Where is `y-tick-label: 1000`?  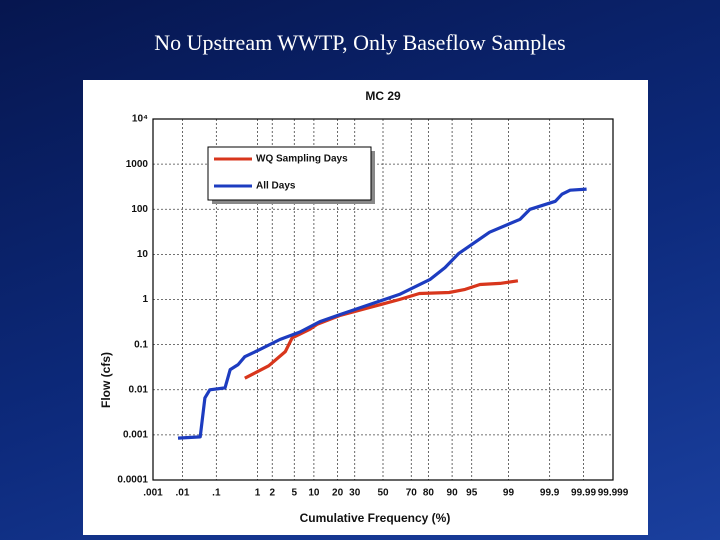 y-tick-label: 1000 is located at coordinates (137, 164).